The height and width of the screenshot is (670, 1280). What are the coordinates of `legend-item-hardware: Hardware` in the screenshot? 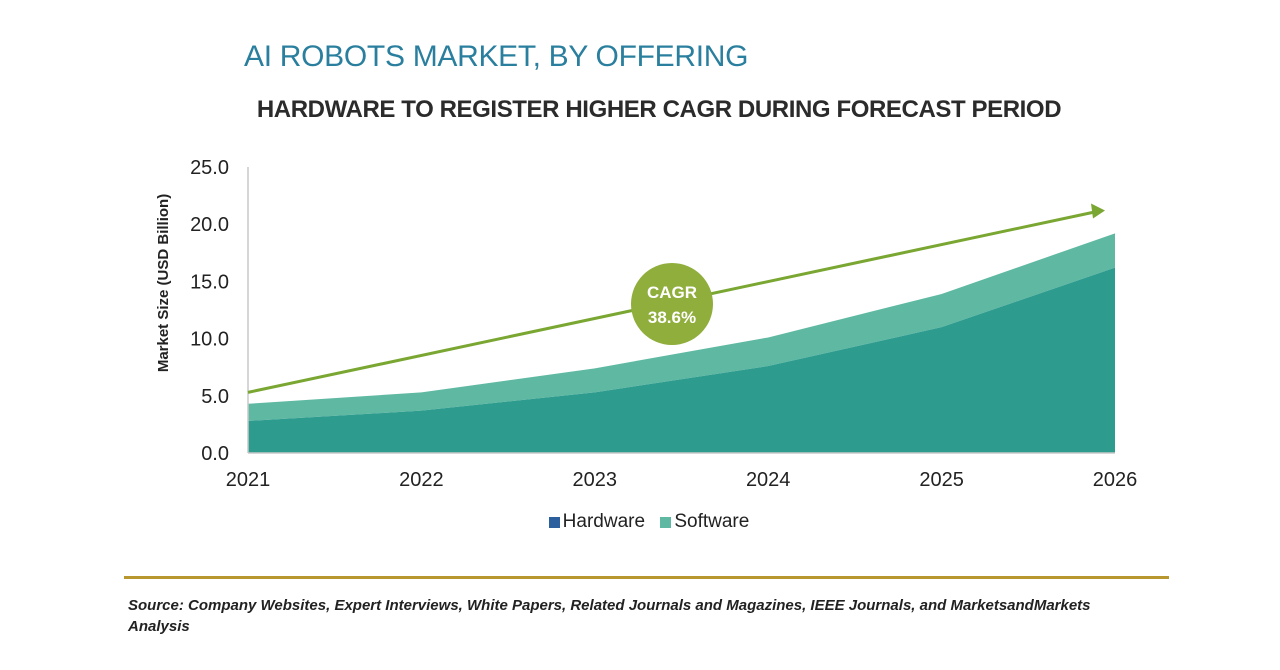 It's located at (597, 522).